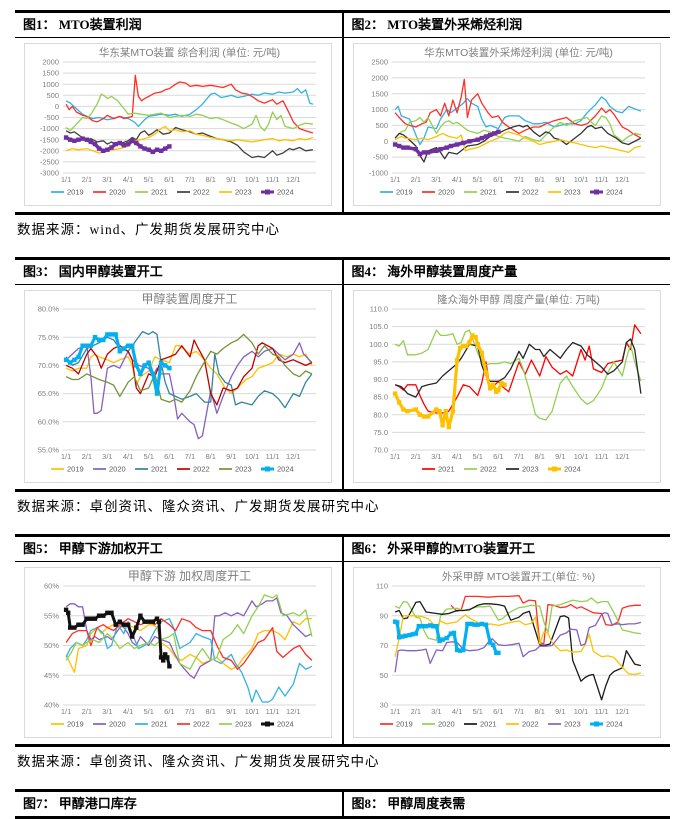 The height and width of the screenshot is (819, 685). I want to click on figure6-title: 图6： 外采甲醇的MTO装置开工, so click(506, 549).